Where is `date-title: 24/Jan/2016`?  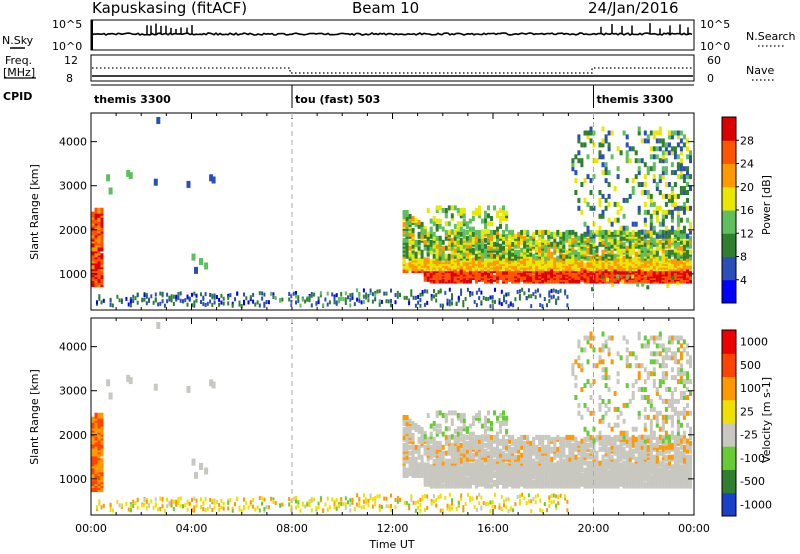 date-title: 24/Jan/2016 is located at coordinates (633, 8).